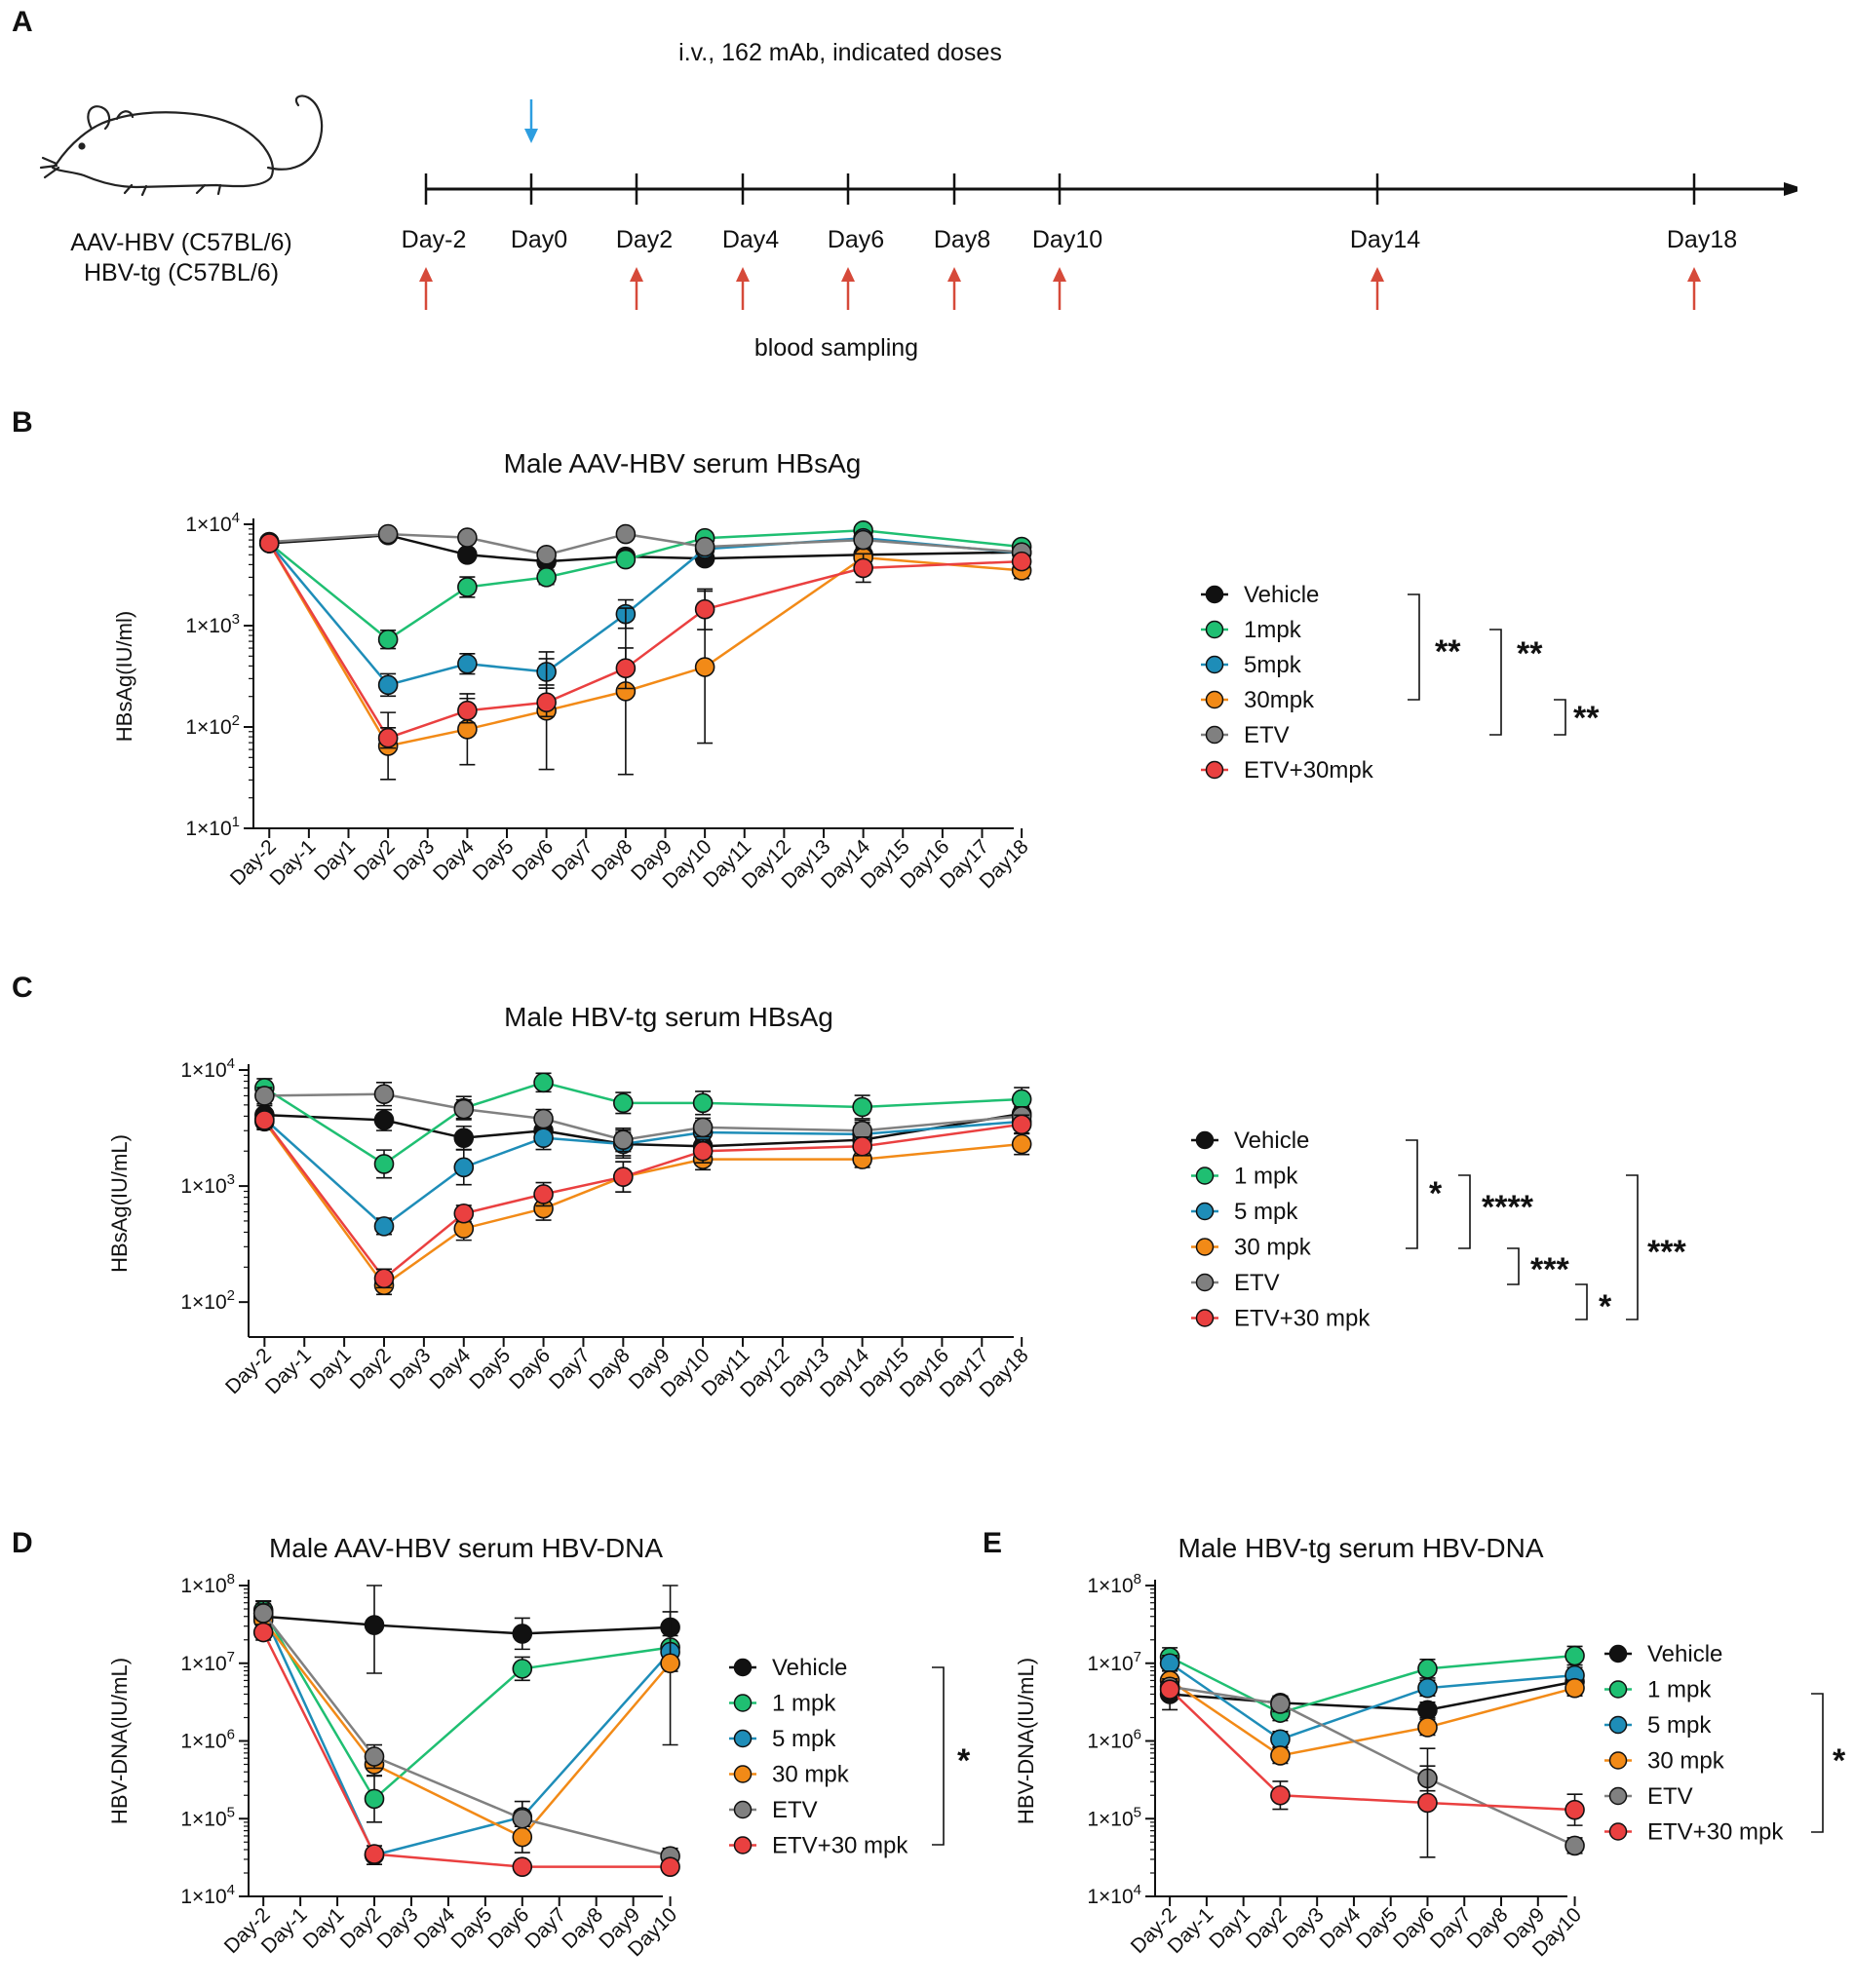 The image size is (1854, 1988). Describe the element at coordinates (1137, 1579) in the screenshot. I see `y-tick-exponent: 8` at that location.